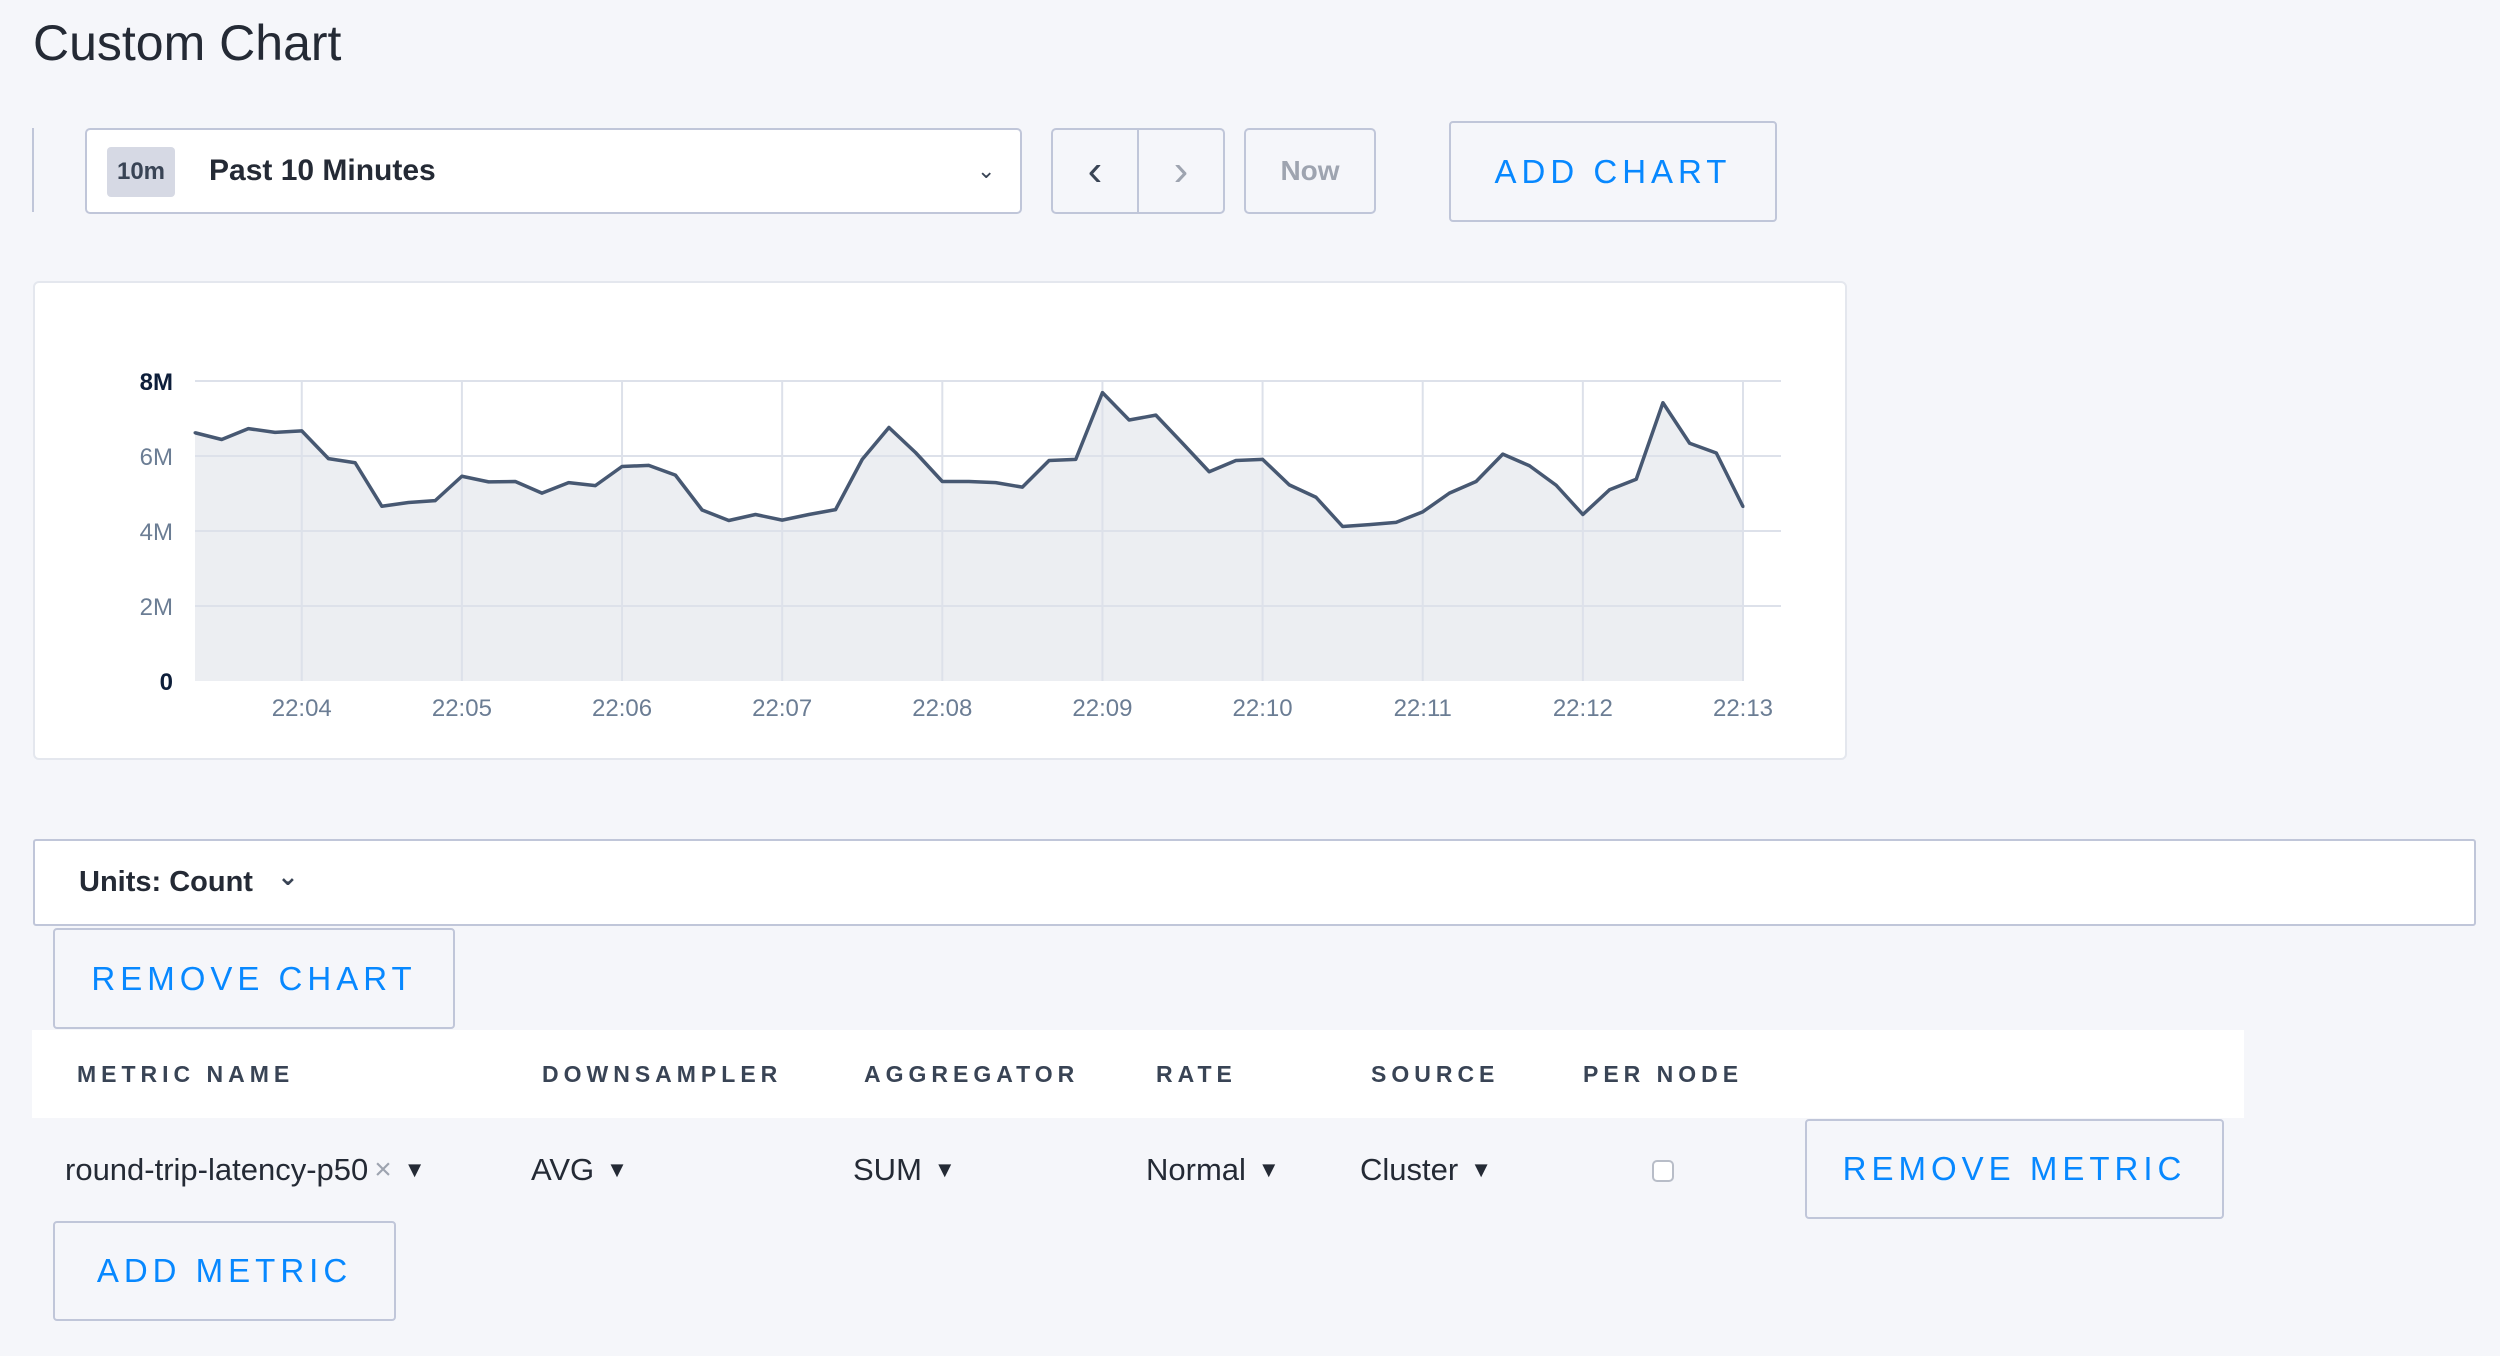 This screenshot has height=1356, width=2500. Describe the element at coordinates (383, 1169) in the screenshot. I see `clear-icon: ×` at that location.